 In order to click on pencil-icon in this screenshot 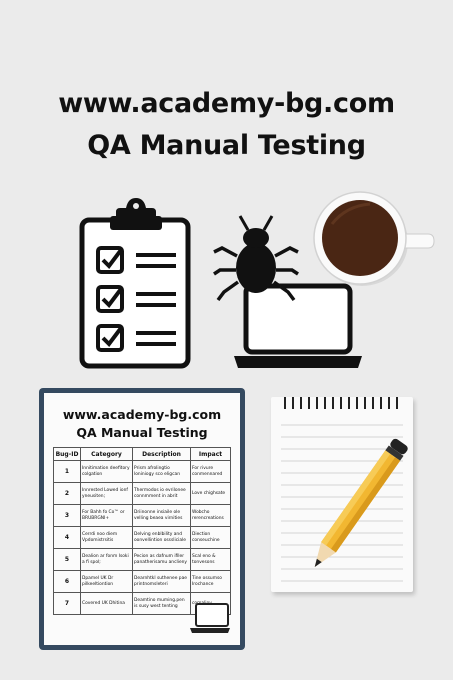, I will do `click(361, 502)`.